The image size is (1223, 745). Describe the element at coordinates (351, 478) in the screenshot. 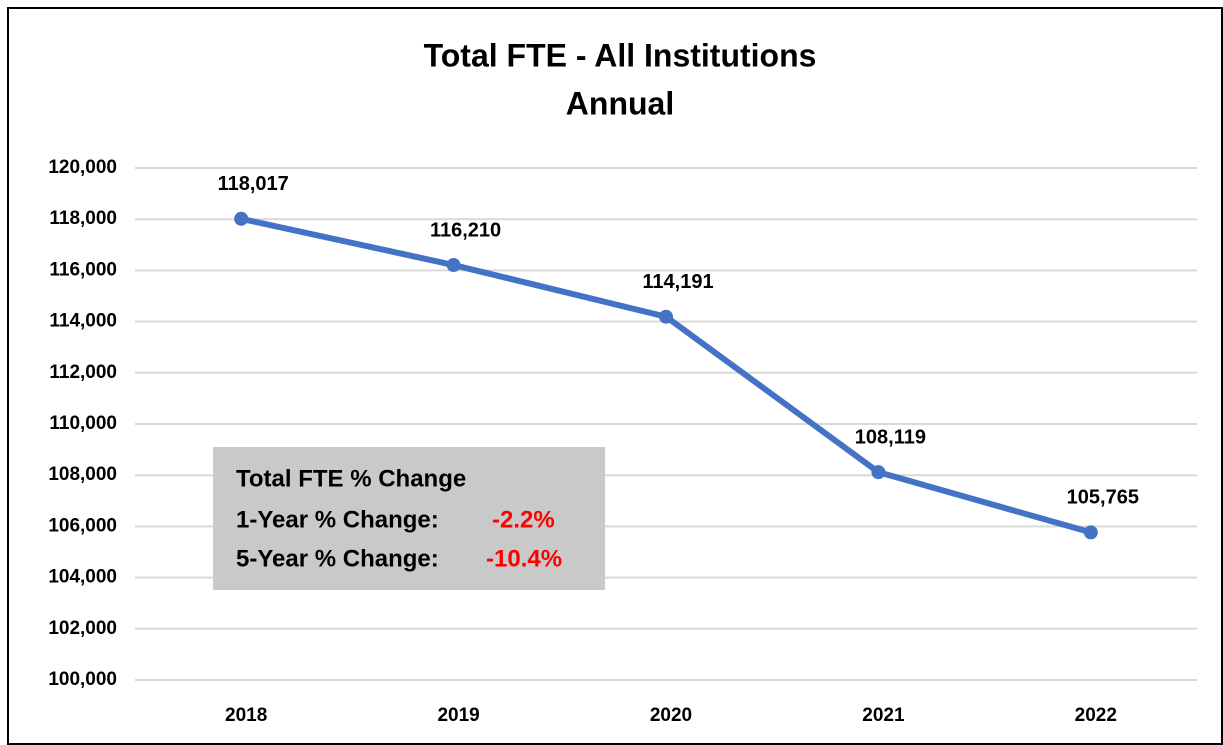

I see `annotation-title: Total FTE % Change` at that location.